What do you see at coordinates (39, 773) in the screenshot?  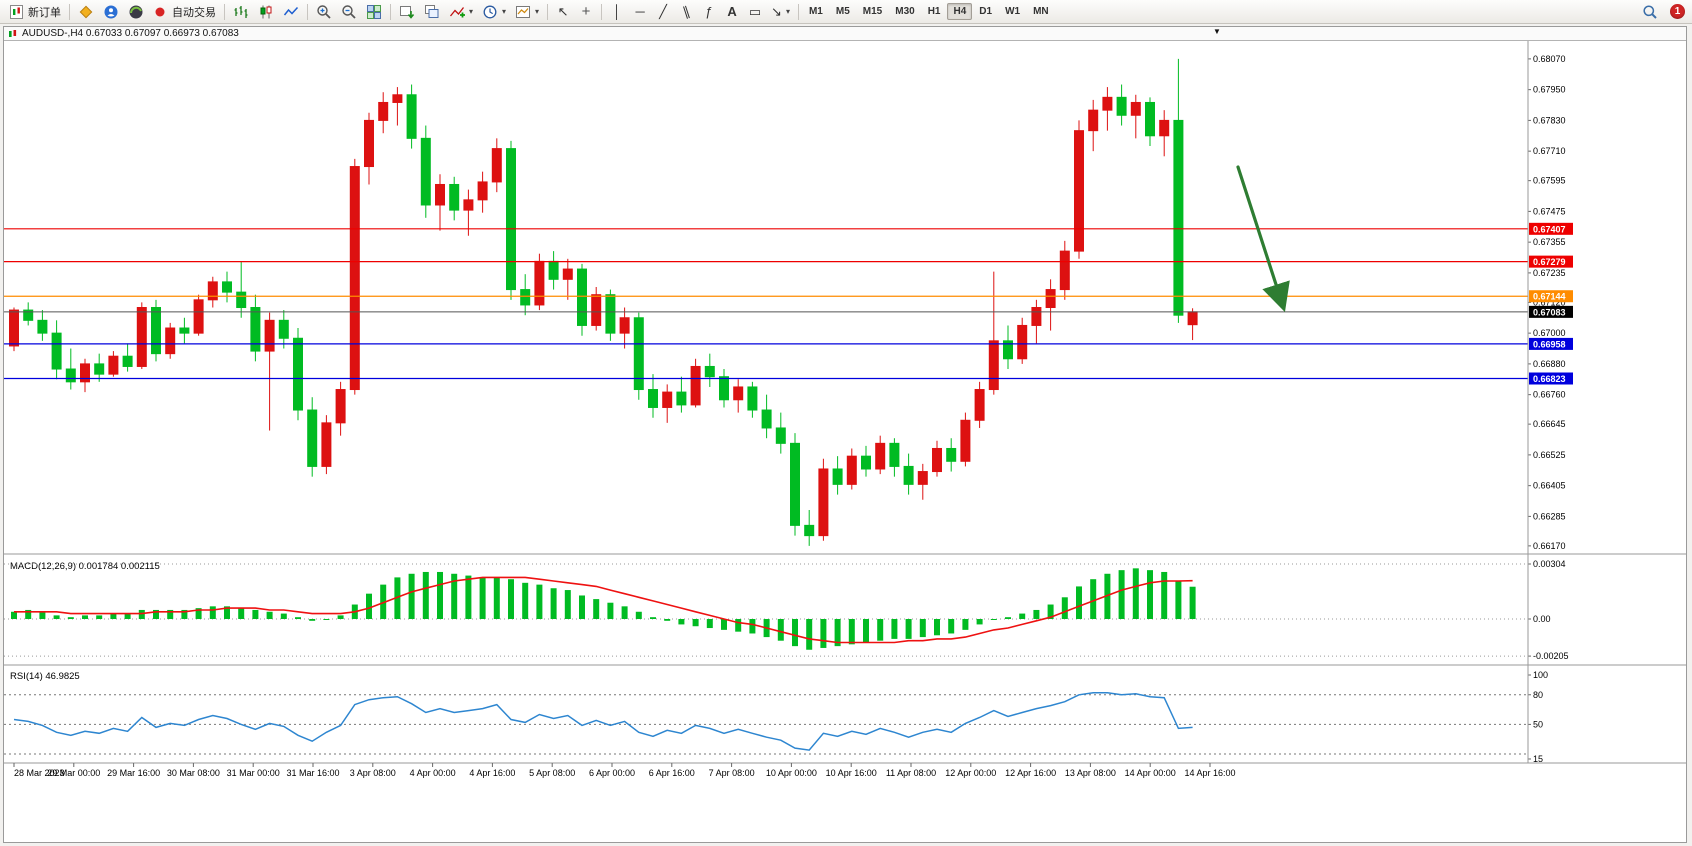 I see `date-label: 28 Mar 2023` at bounding box center [39, 773].